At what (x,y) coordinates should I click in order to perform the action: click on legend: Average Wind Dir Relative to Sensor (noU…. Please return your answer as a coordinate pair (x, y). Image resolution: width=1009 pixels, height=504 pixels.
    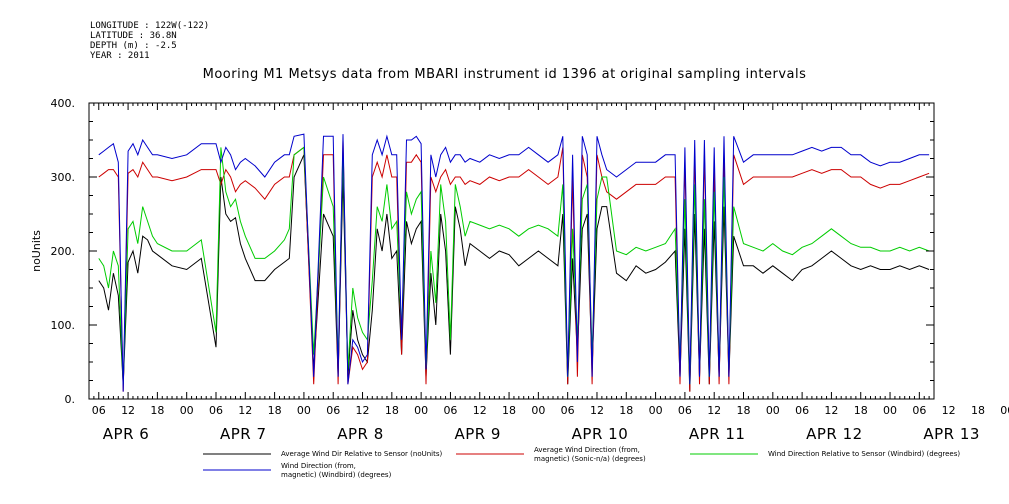
    Looking at the image, I should click on (581, 462).